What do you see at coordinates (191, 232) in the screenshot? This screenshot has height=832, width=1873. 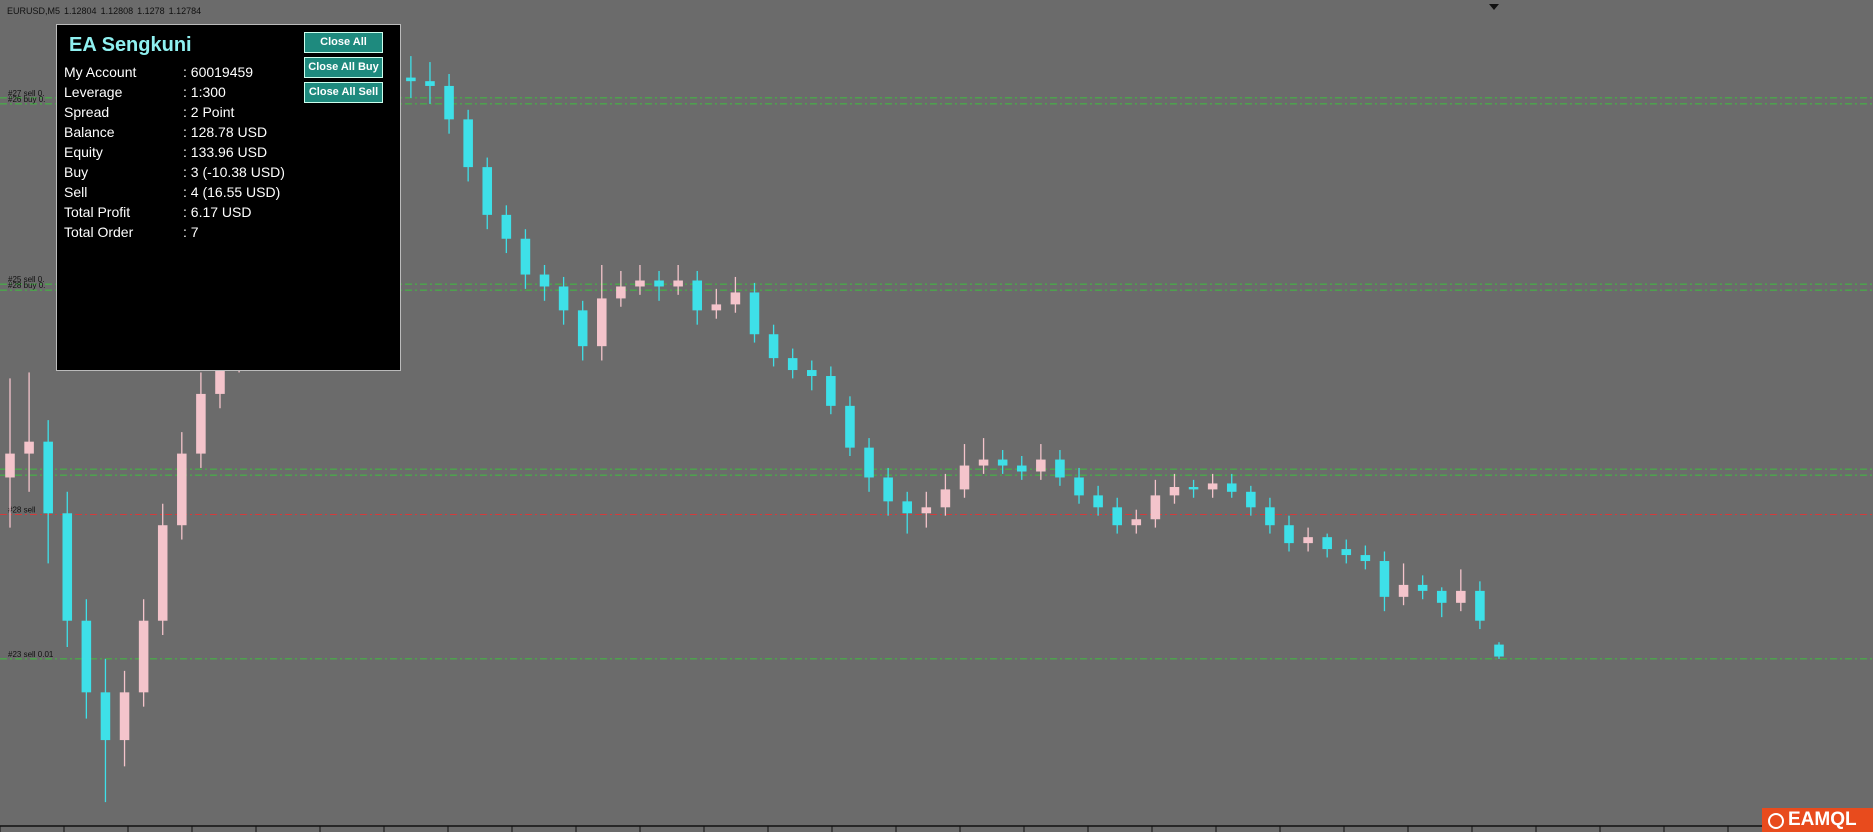 I see `info-value: : 7` at bounding box center [191, 232].